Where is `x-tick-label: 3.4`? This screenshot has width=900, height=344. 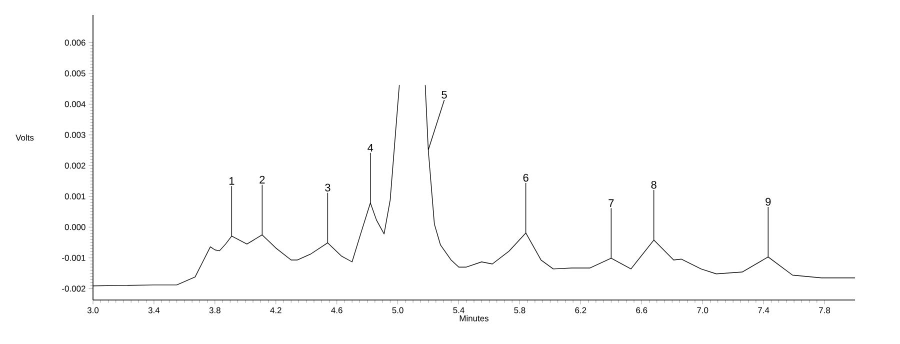 x-tick-label: 3.4 is located at coordinates (154, 310).